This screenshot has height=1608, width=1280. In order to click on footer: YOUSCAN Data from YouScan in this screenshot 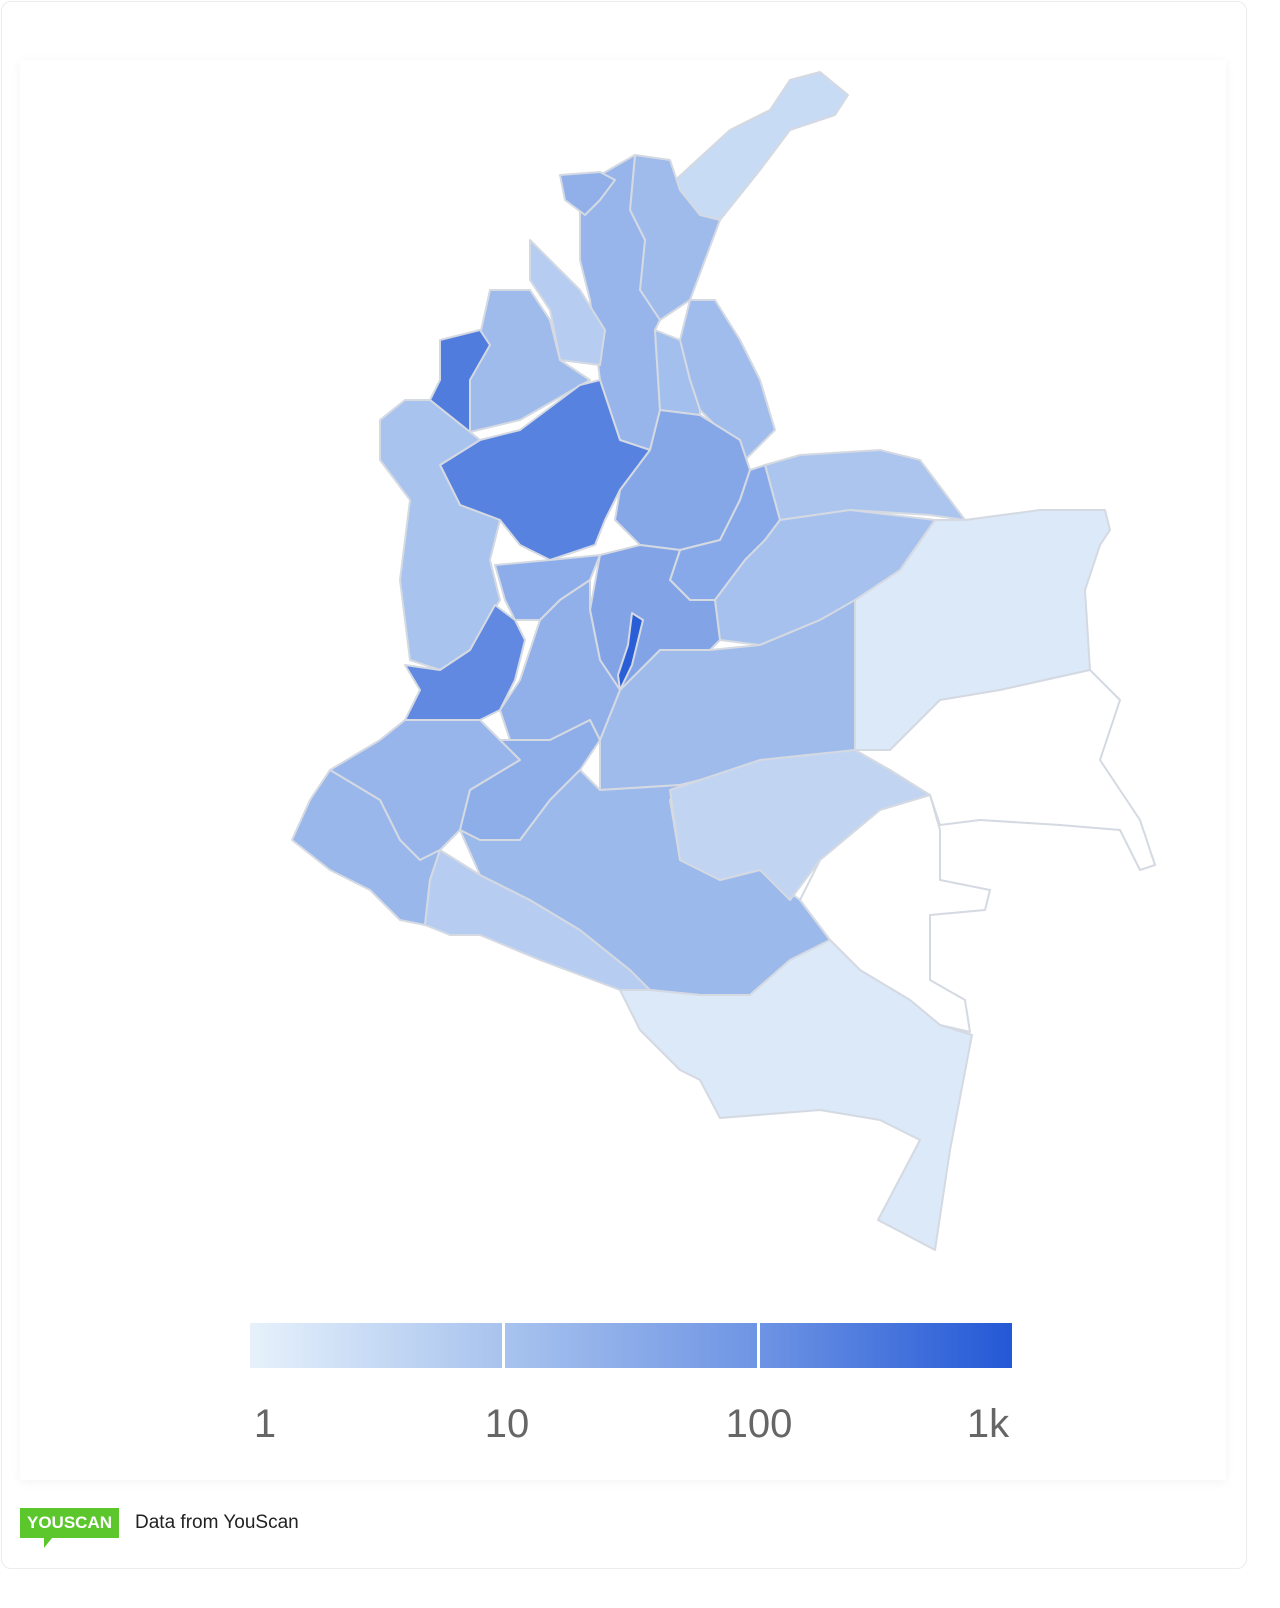, I will do `click(159, 1528)`.